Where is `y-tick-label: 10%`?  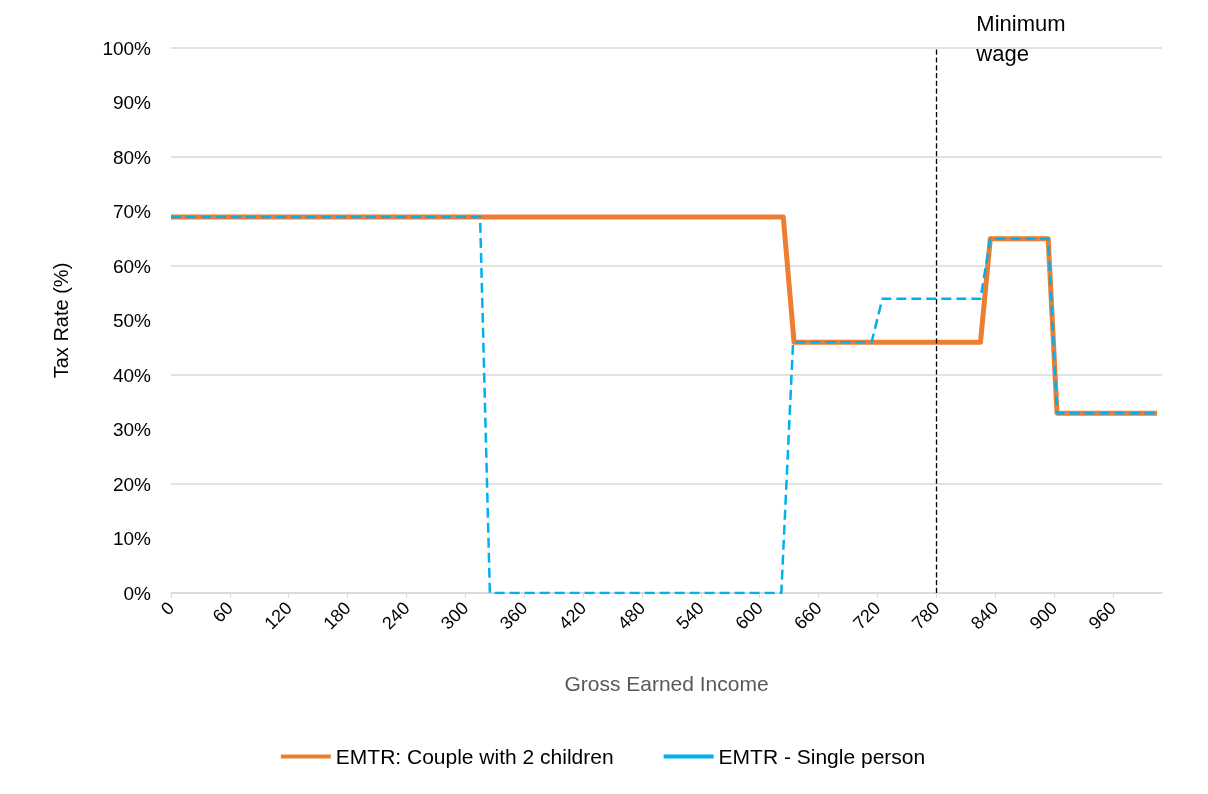
y-tick-label: 10% is located at coordinates (132, 538).